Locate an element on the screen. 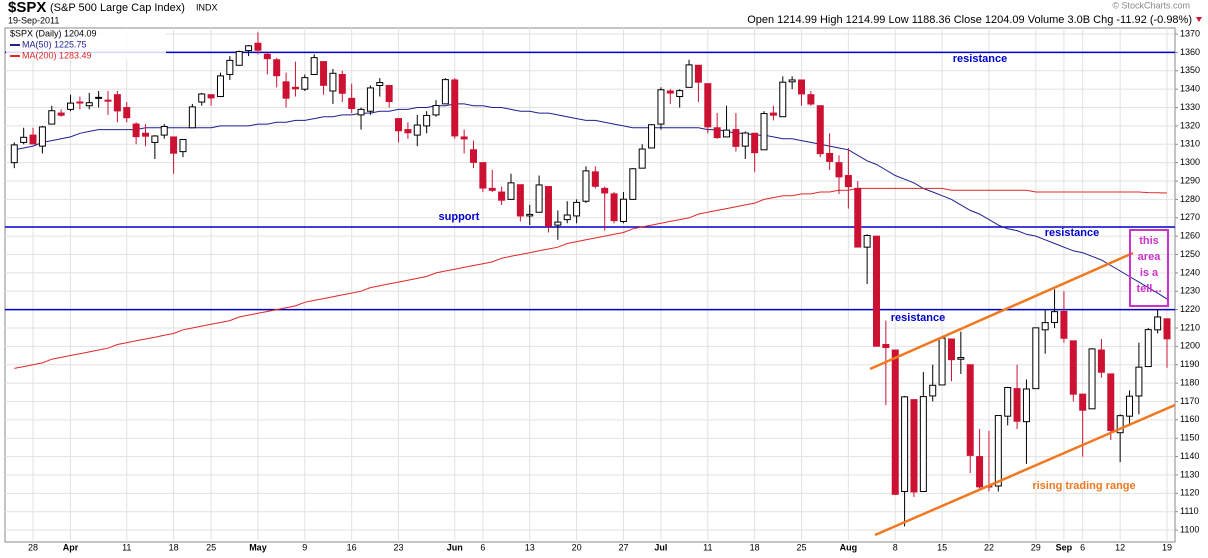 The height and width of the screenshot is (558, 1208). callout-text: this is located at coordinates (1149, 241).